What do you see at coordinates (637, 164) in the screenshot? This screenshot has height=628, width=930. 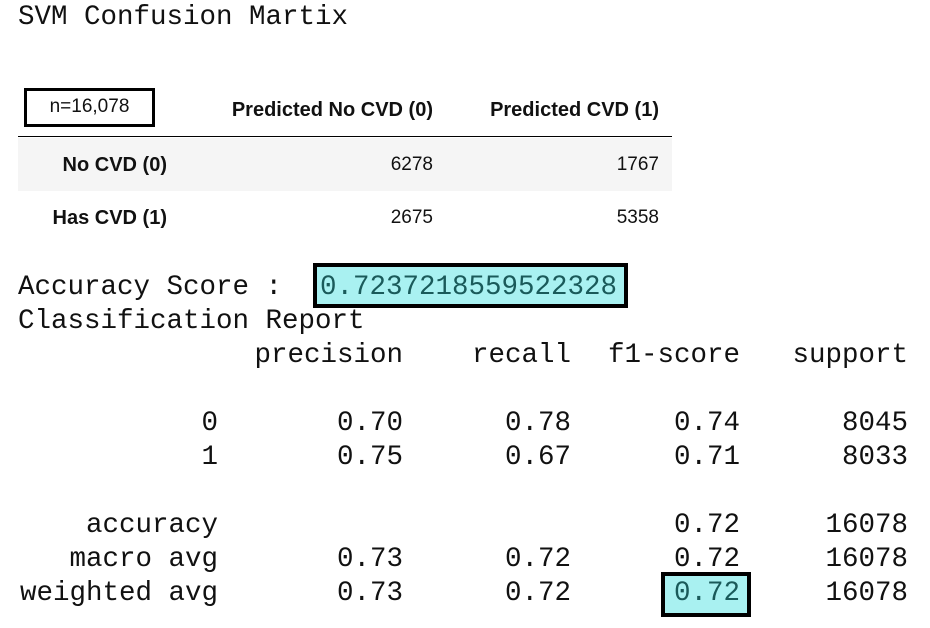 I see `cell: 1767` at bounding box center [637, 164].